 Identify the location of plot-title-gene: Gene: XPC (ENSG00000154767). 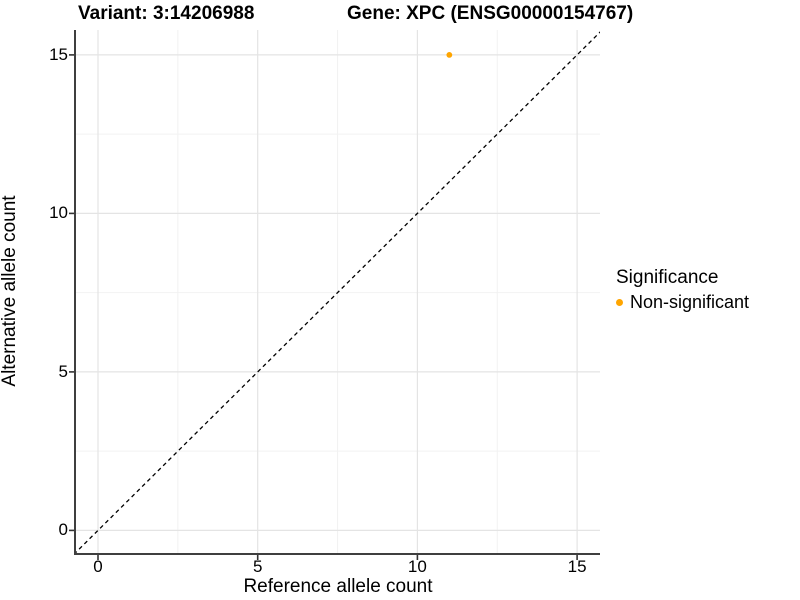
(490, 13).